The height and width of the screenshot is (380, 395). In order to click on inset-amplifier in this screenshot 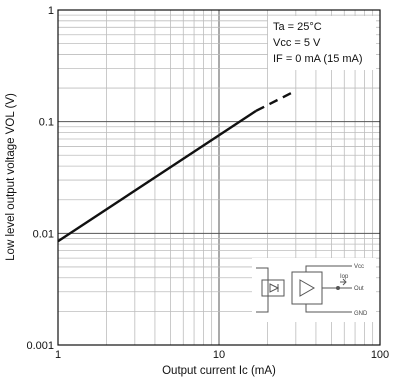, I will do `click(307, 288)`.